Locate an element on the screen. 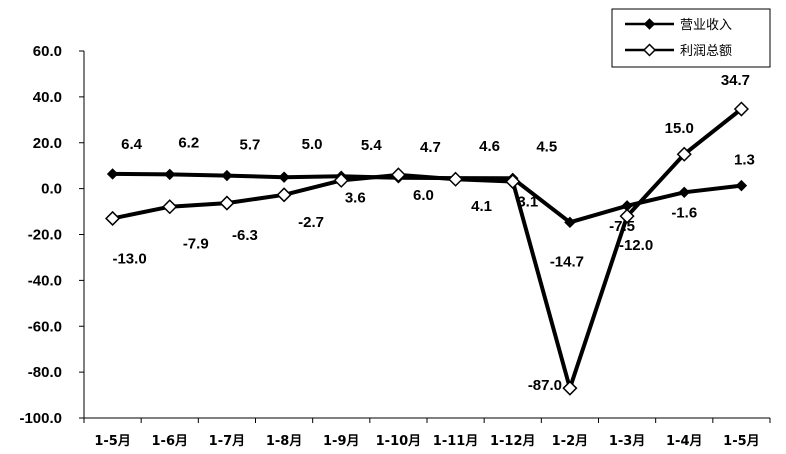 The image size is (786, 454). profit-data-label: 6.0 is located at coordinates (423, 195).